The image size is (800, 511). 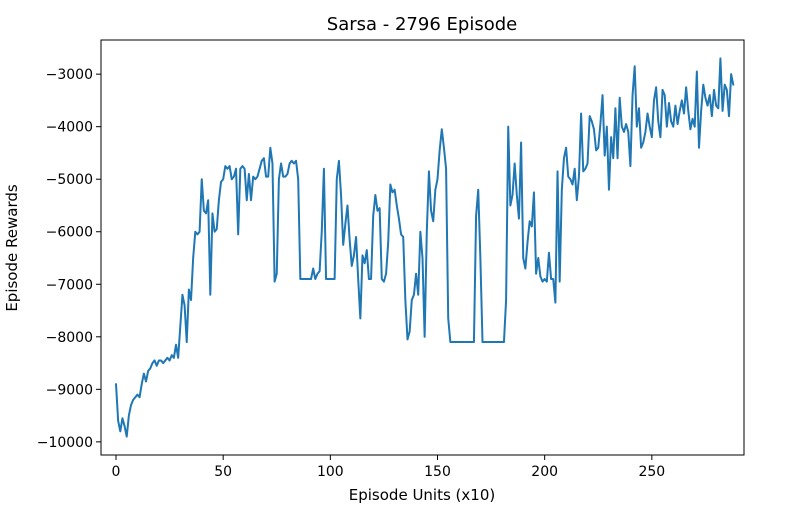 What do you see at coordinates (69, 180) in the screenshot?
I see `y-tick-label: −5000` at bounding box center [69, 180].